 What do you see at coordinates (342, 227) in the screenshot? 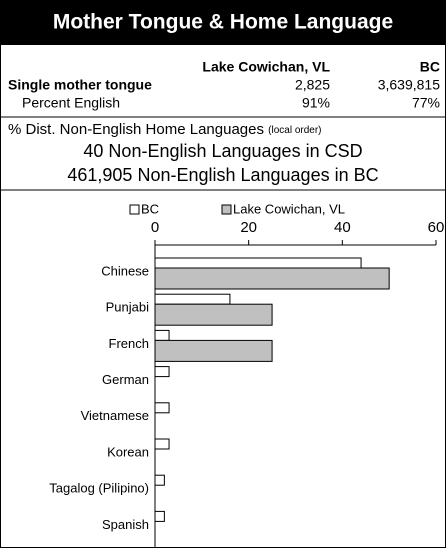
I see `x-tick-label: 40` at bounding box center [342, 227].